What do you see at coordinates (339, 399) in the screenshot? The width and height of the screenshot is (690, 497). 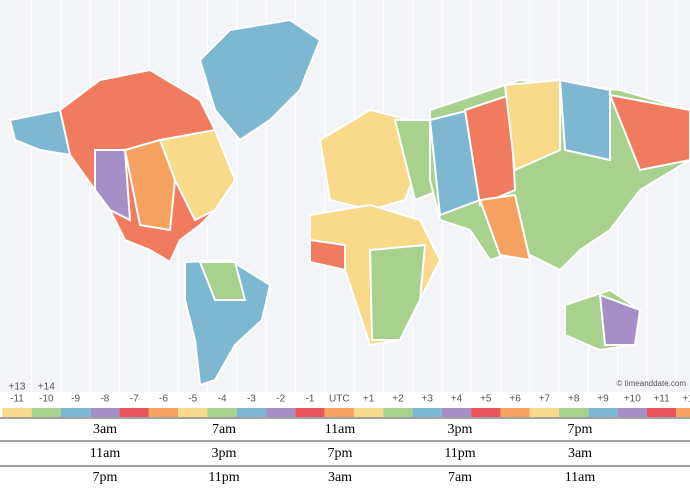 I see `zone-label: UTC` at bounding box center [339, 399].